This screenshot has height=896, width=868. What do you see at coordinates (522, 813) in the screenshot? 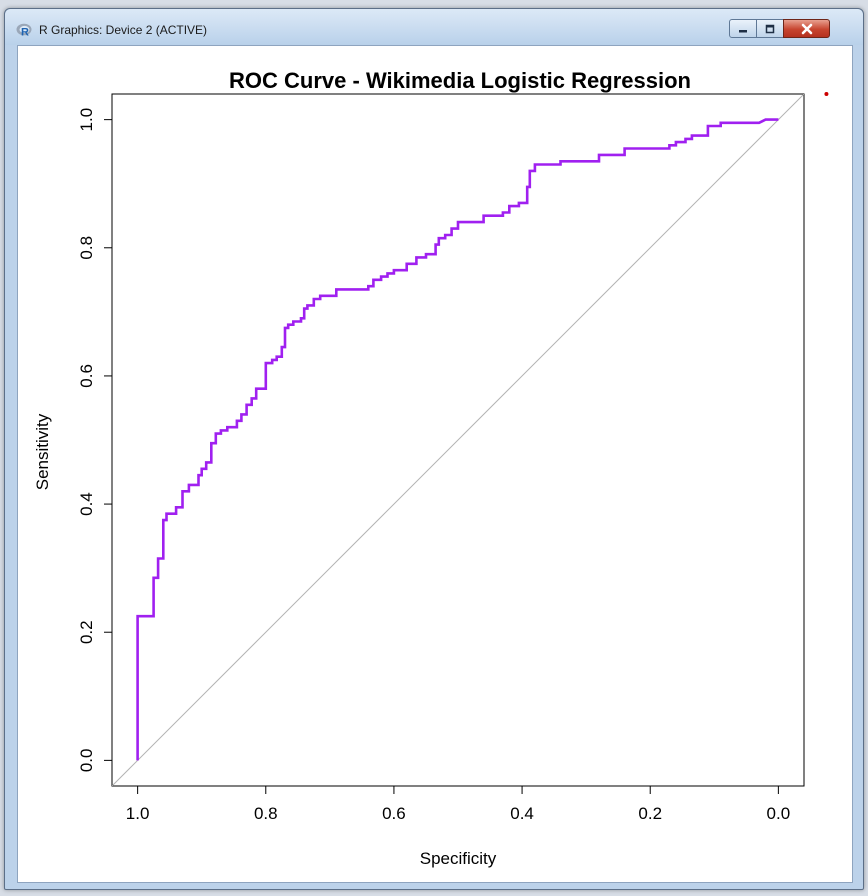
I see `x-tick-label: 0.4` at bounding box center [522, 813].